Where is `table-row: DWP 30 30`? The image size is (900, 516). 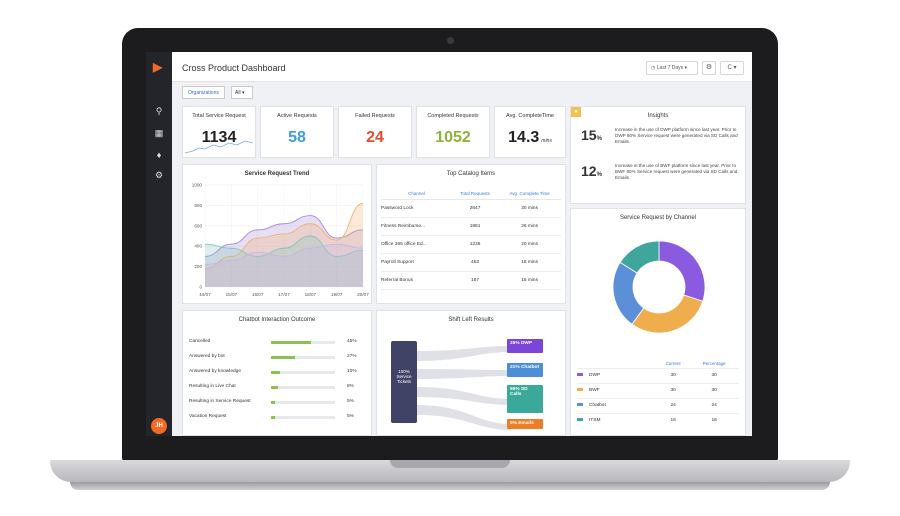 table-row: DWP 30 30 is located at coordinates (658, 375).